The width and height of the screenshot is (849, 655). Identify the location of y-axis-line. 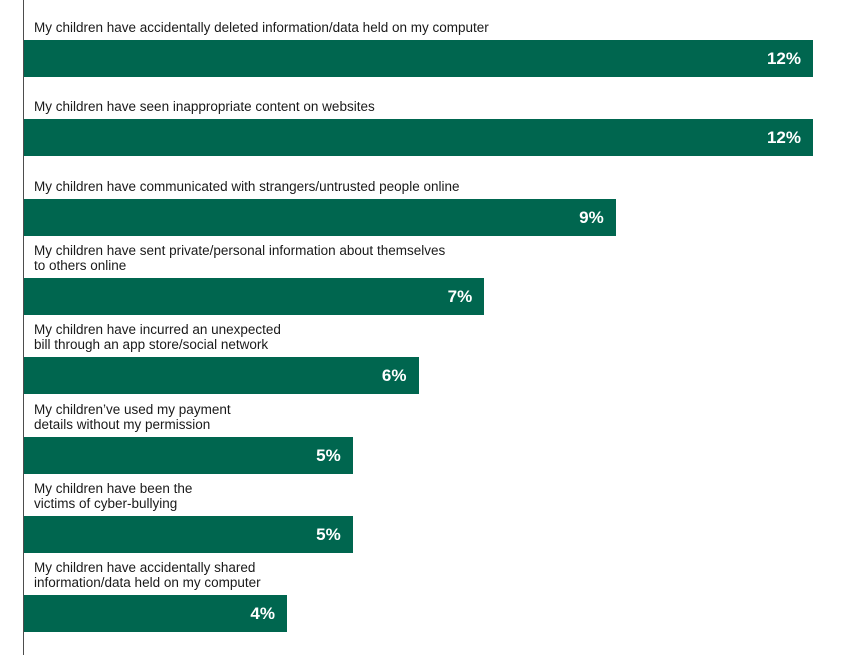
(23, 327).